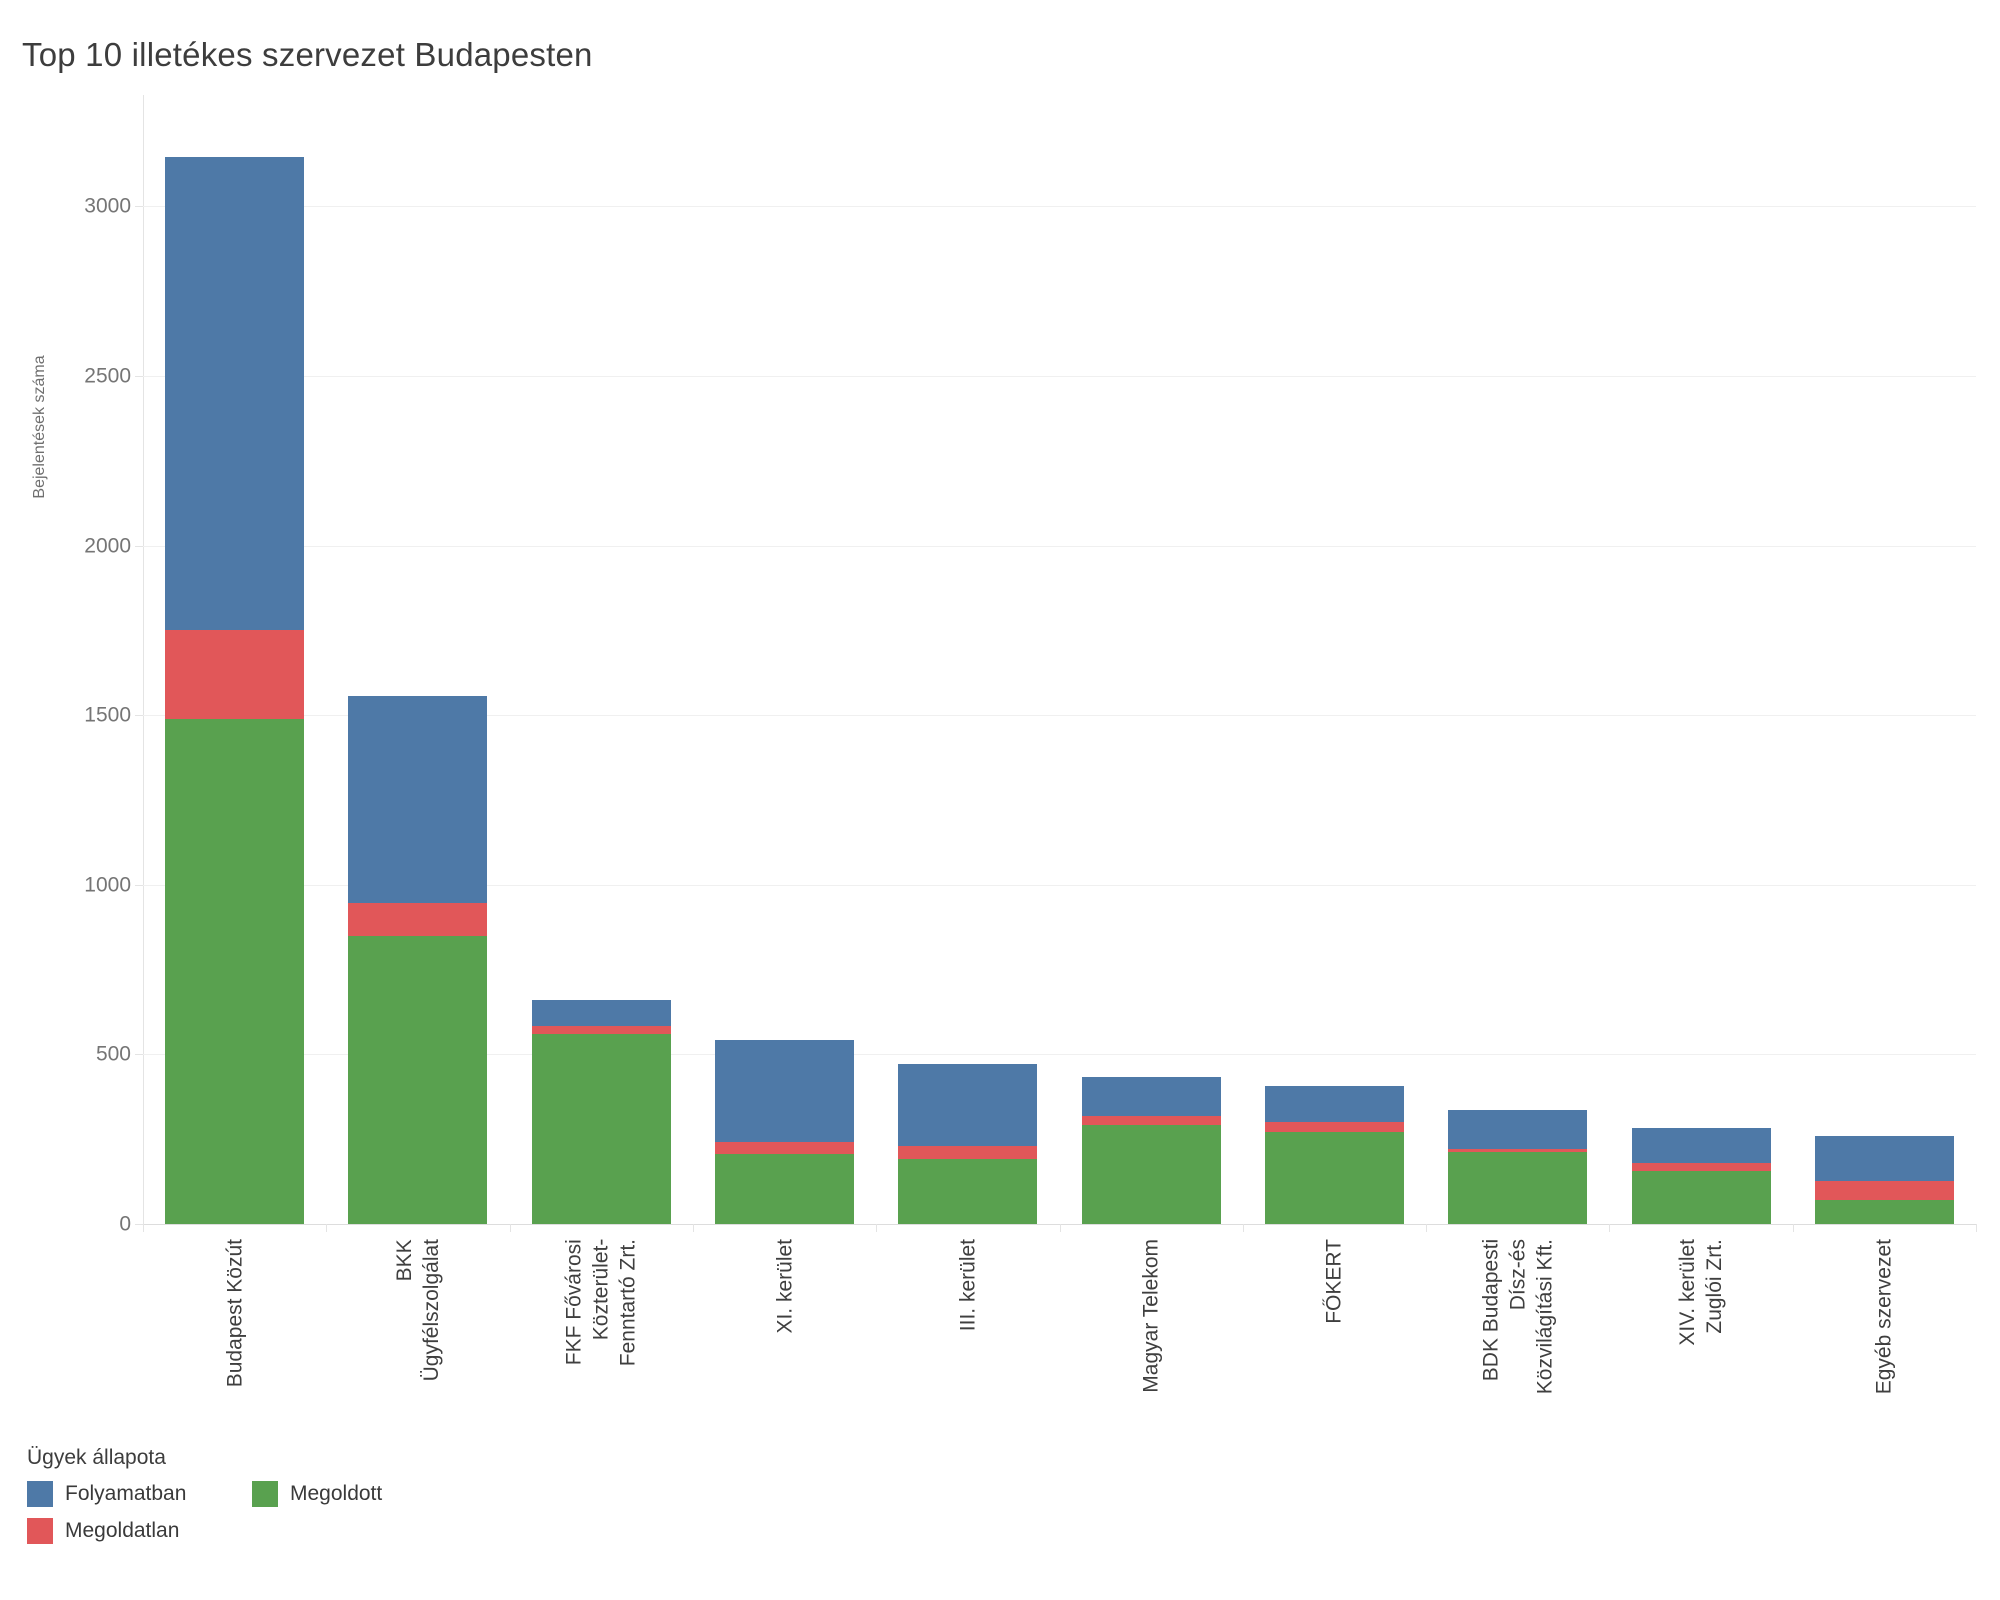 This screenshot has width=2000, height=1600. I want to click on x-axis-label: XIV. kerület Zuglói Zrt., so click(1701, 1295).